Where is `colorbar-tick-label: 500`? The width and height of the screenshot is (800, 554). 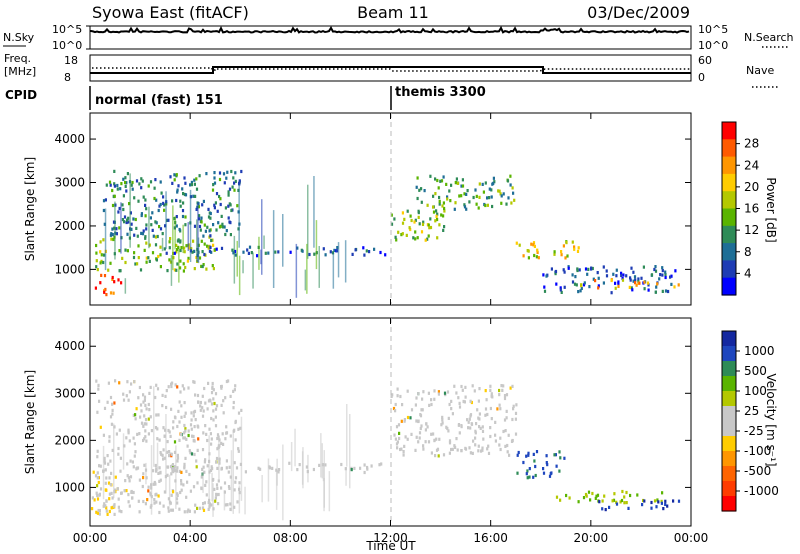 colorbar-tick-label: 500 is located at coordinates (755, 371).